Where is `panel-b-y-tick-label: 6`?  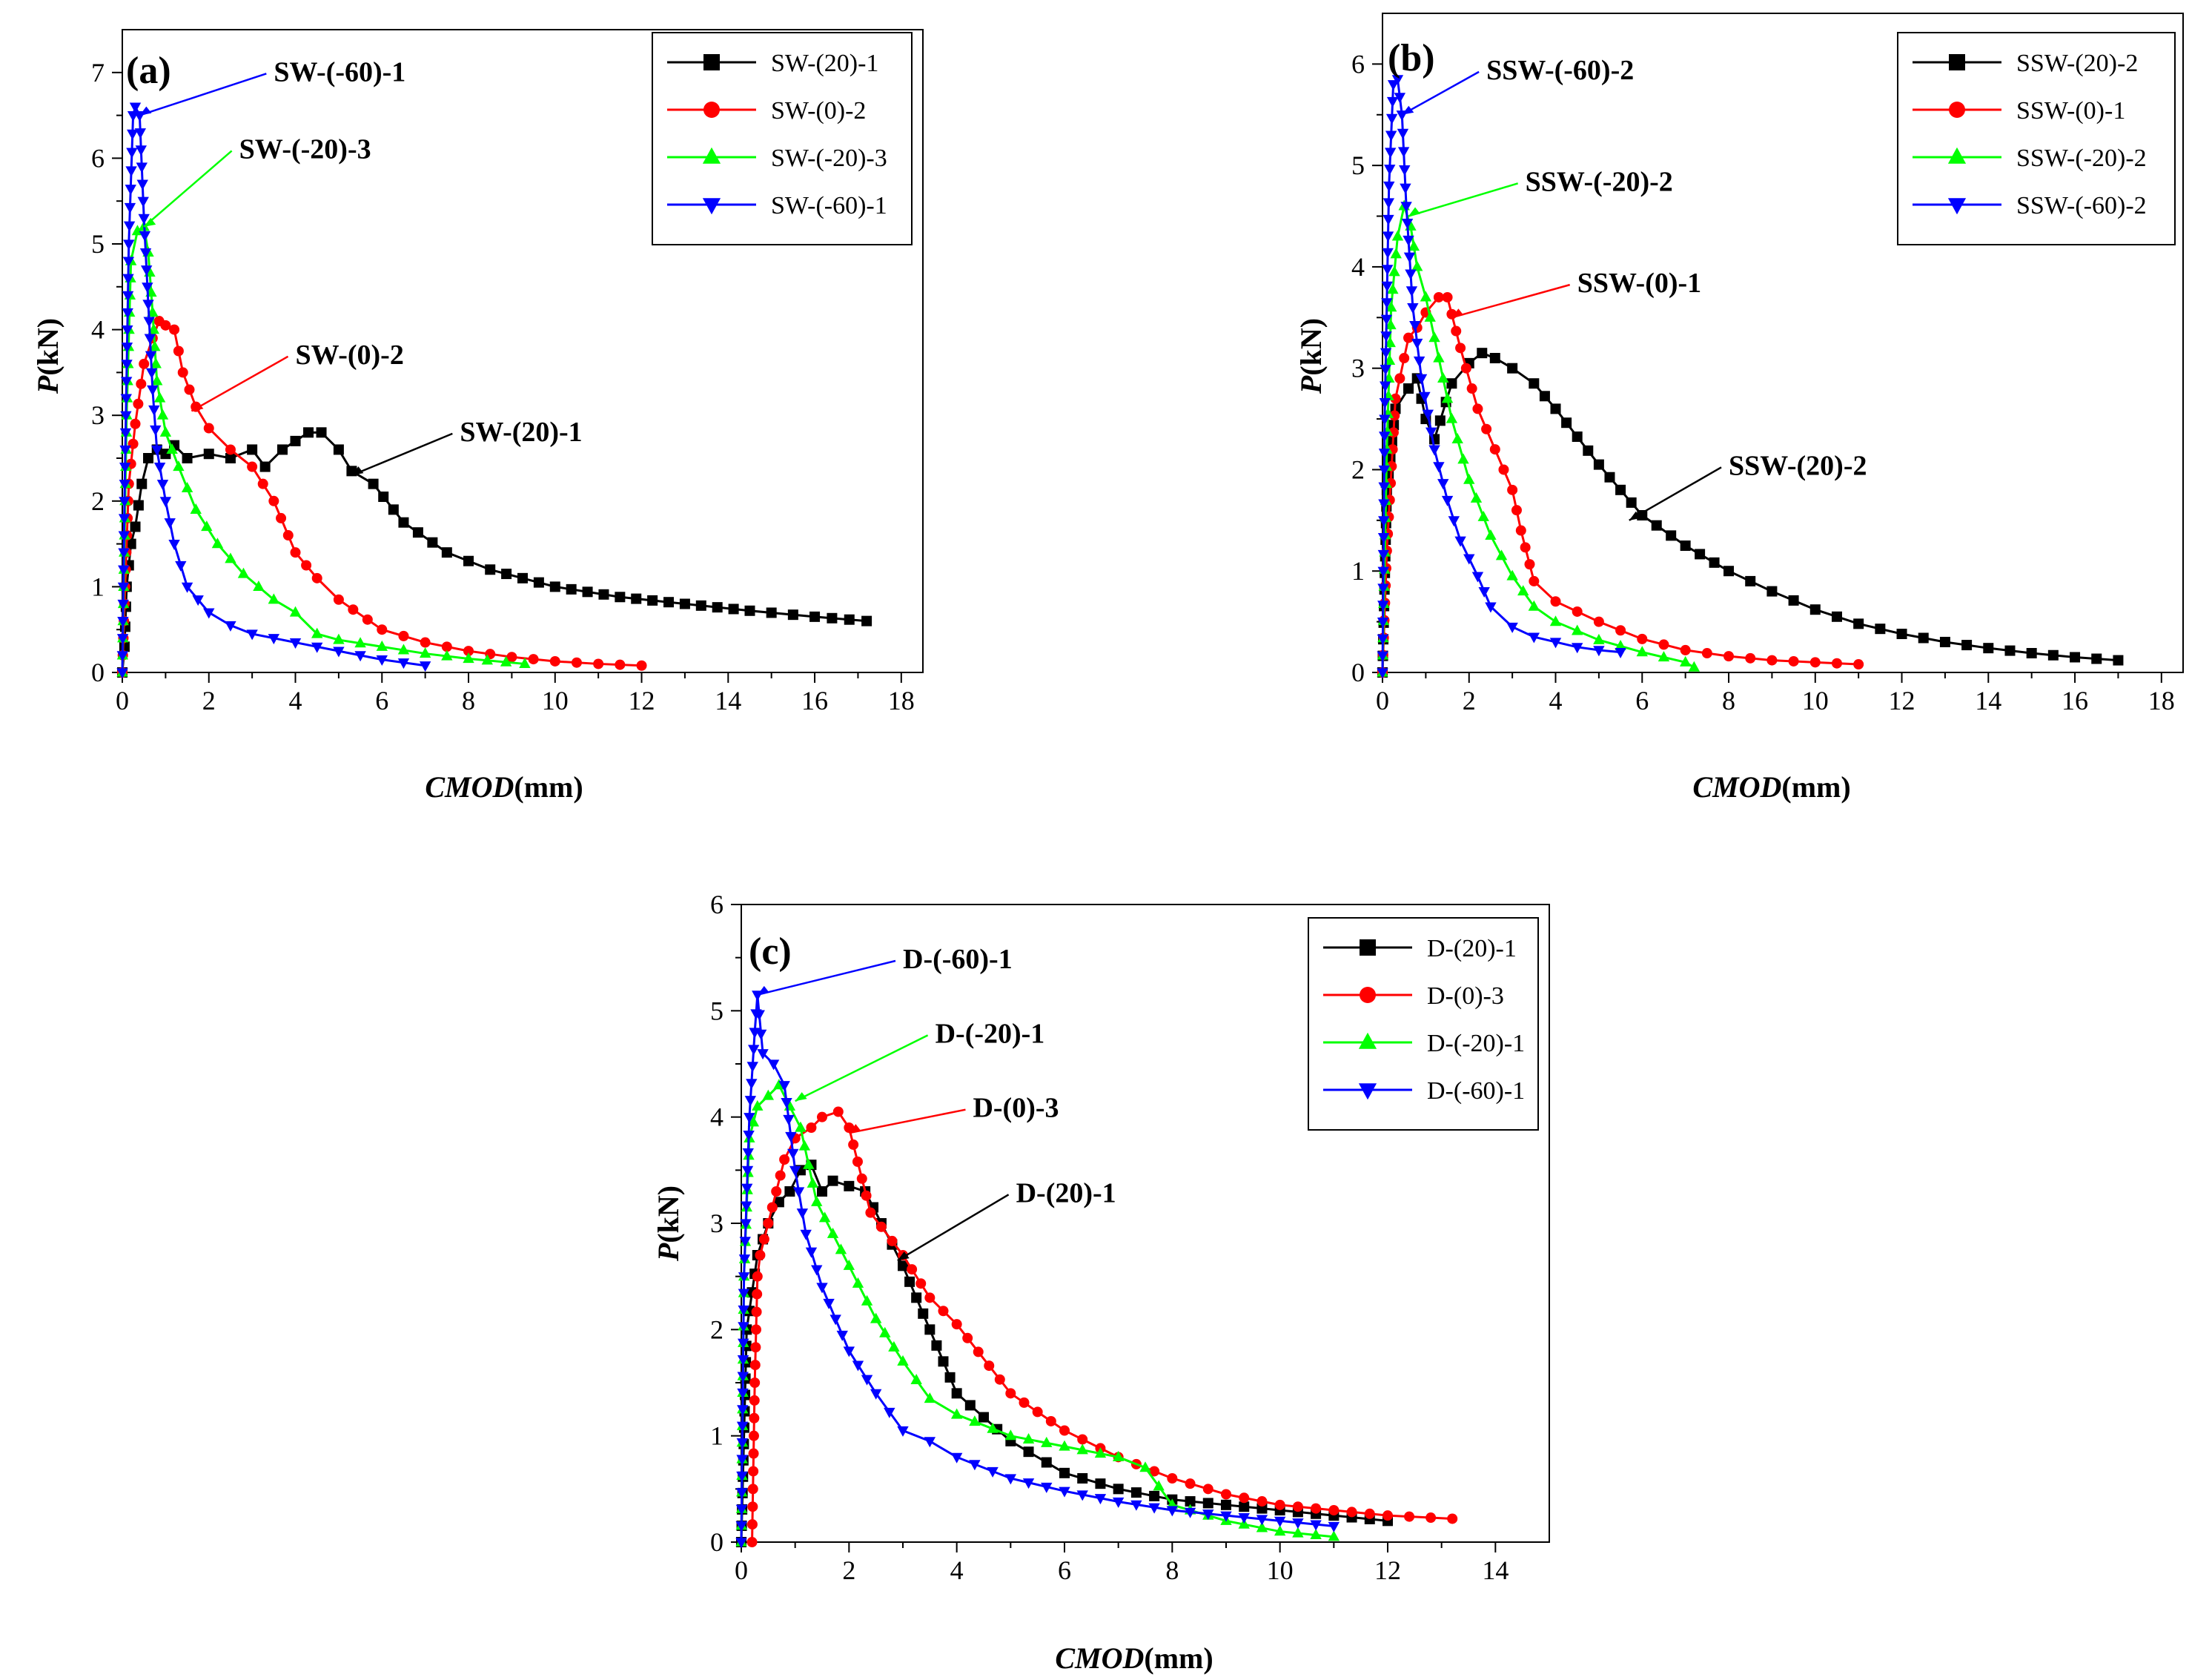
panel-b-y-tick-label: 6 is located at coordinates (1358, 64).